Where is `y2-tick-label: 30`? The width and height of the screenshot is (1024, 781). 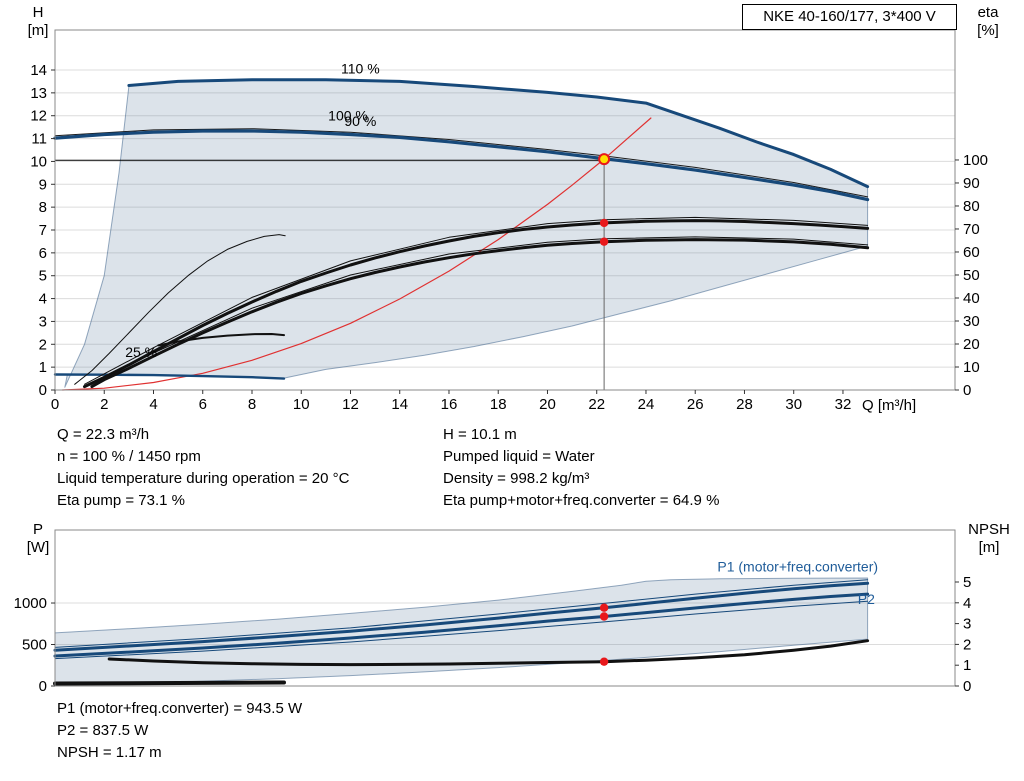 y2-tick-label: 30 is located at coordinates (971, 321).